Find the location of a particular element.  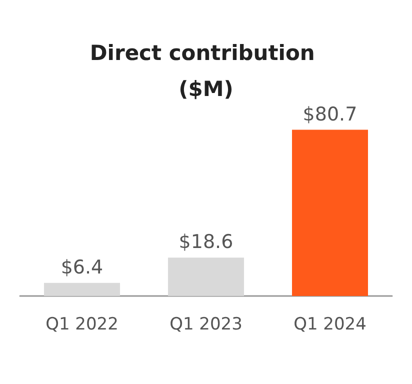

chart-title: Direct contribution ($M) is located at coordinates (206, 71).